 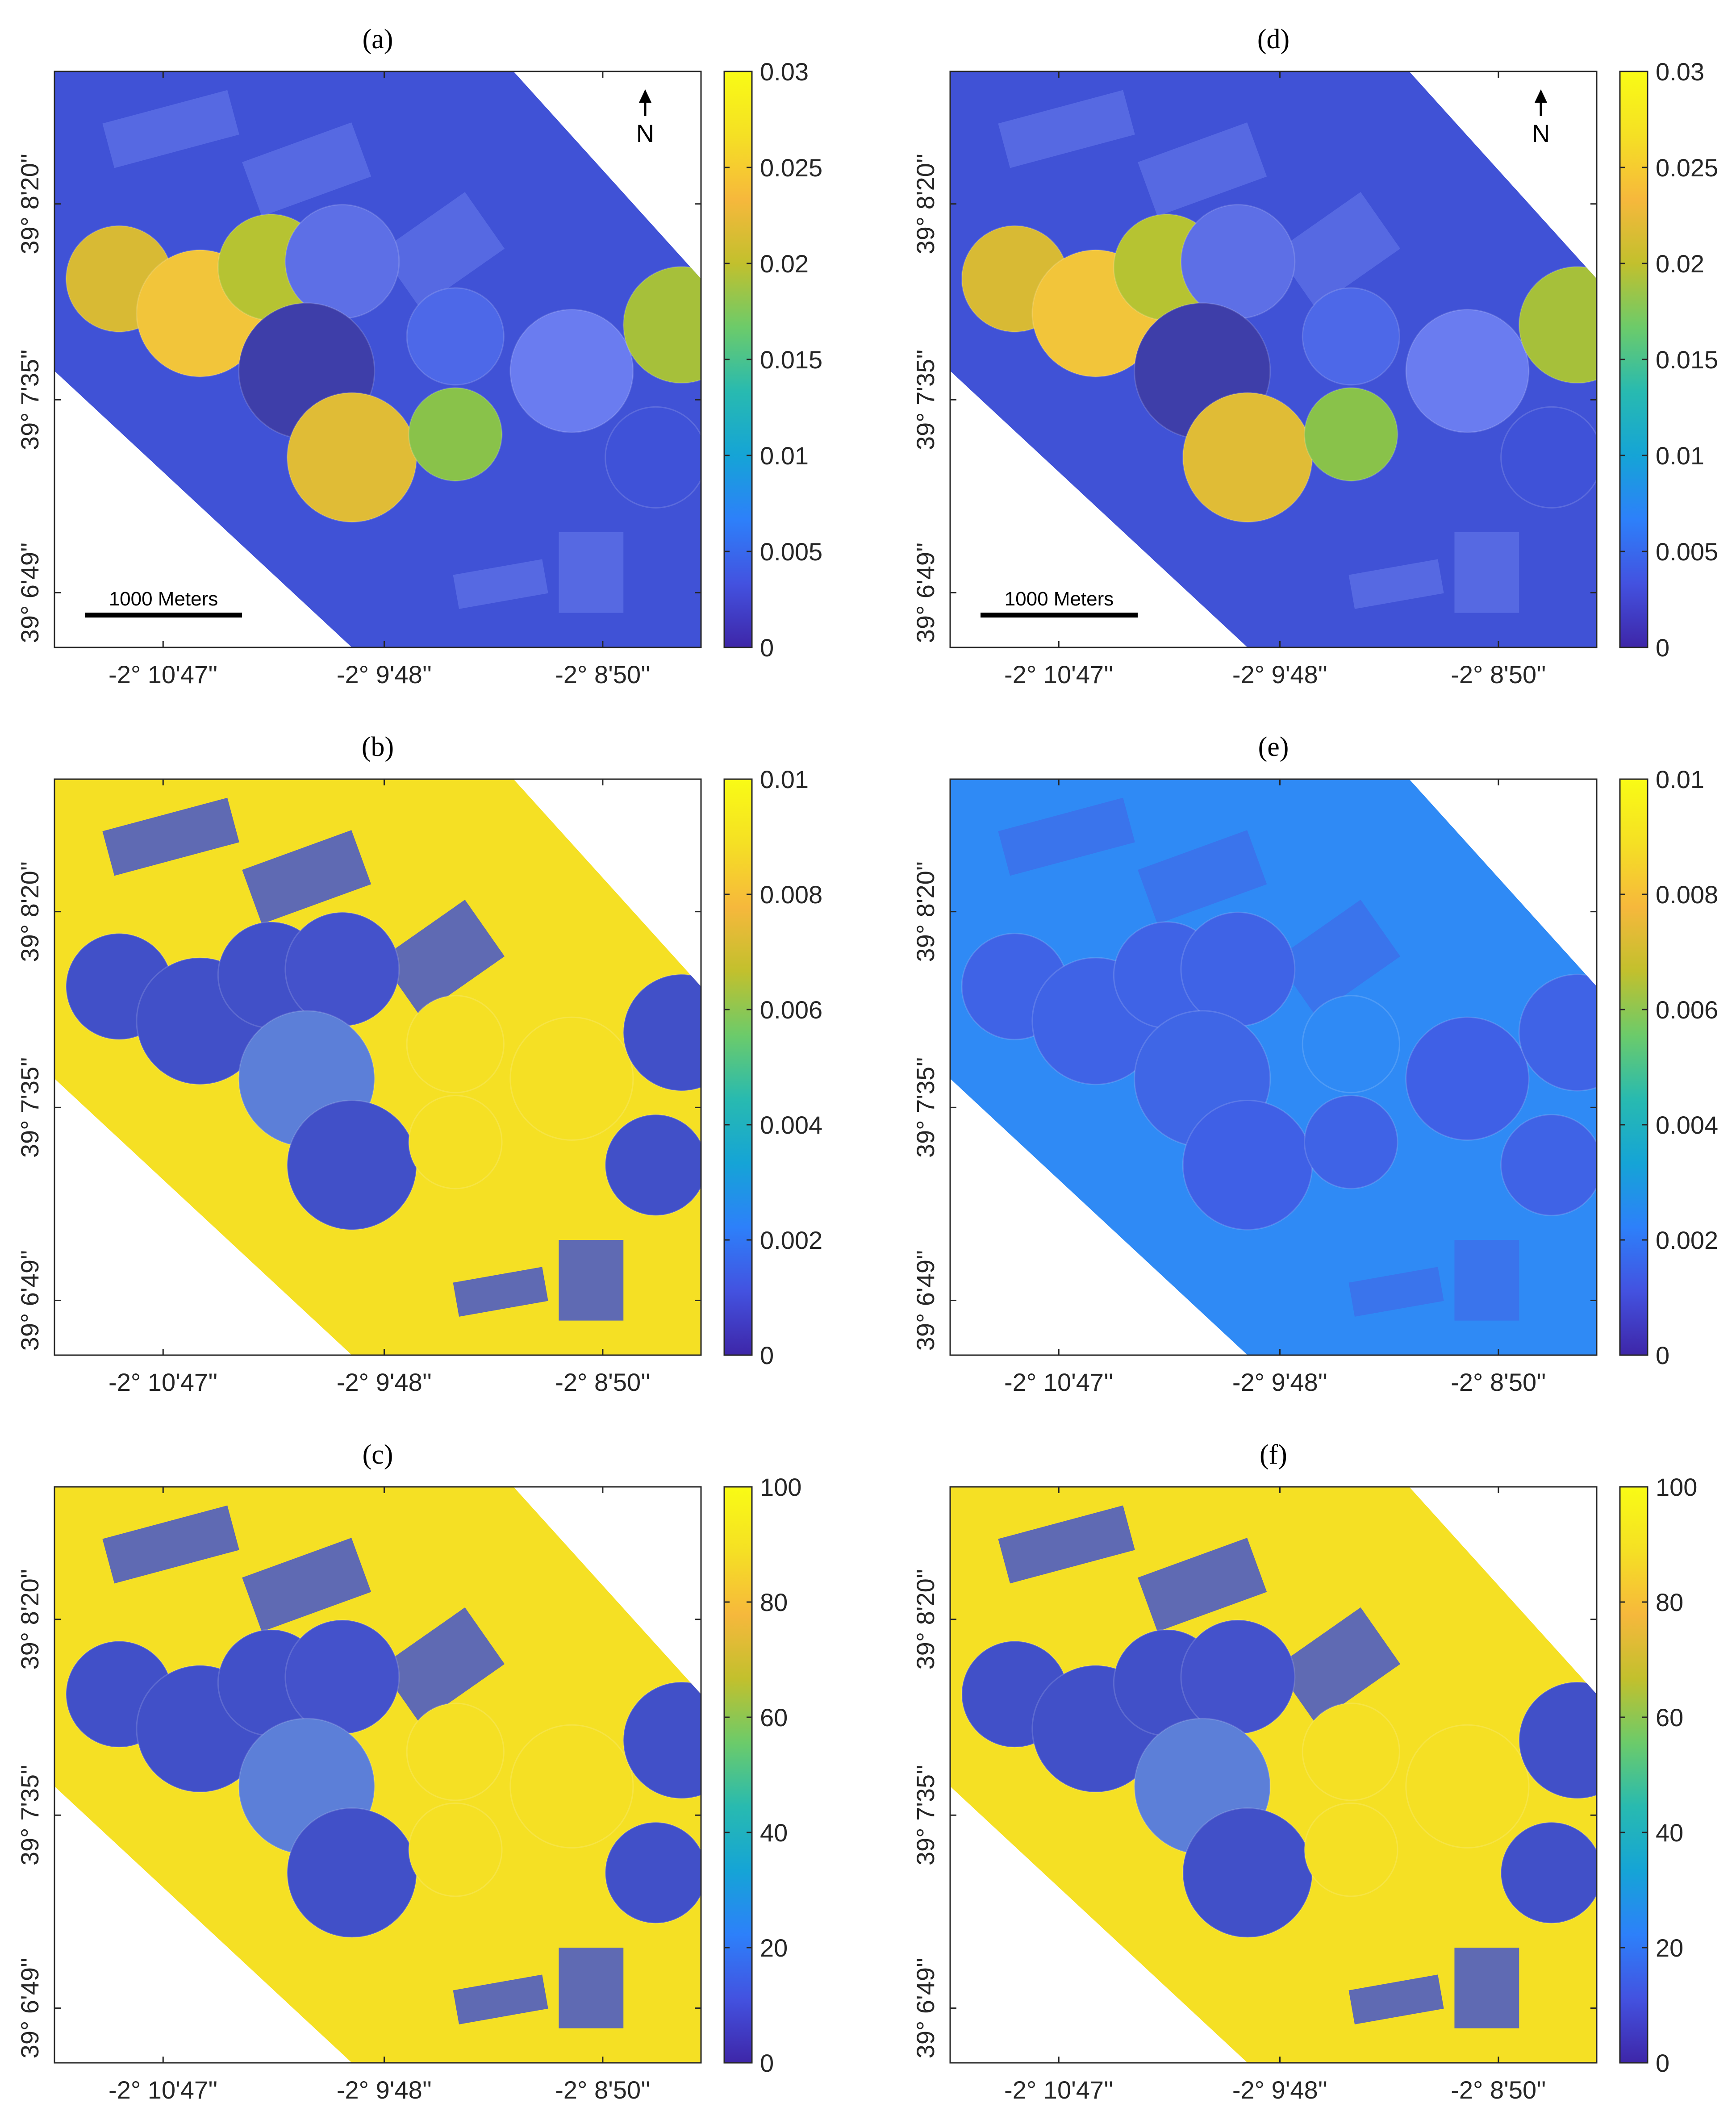 What do you see at coordinates (378, 39) in the screenshot?
I see `panel-title-a: (a)` at bounding box center [378, 39].